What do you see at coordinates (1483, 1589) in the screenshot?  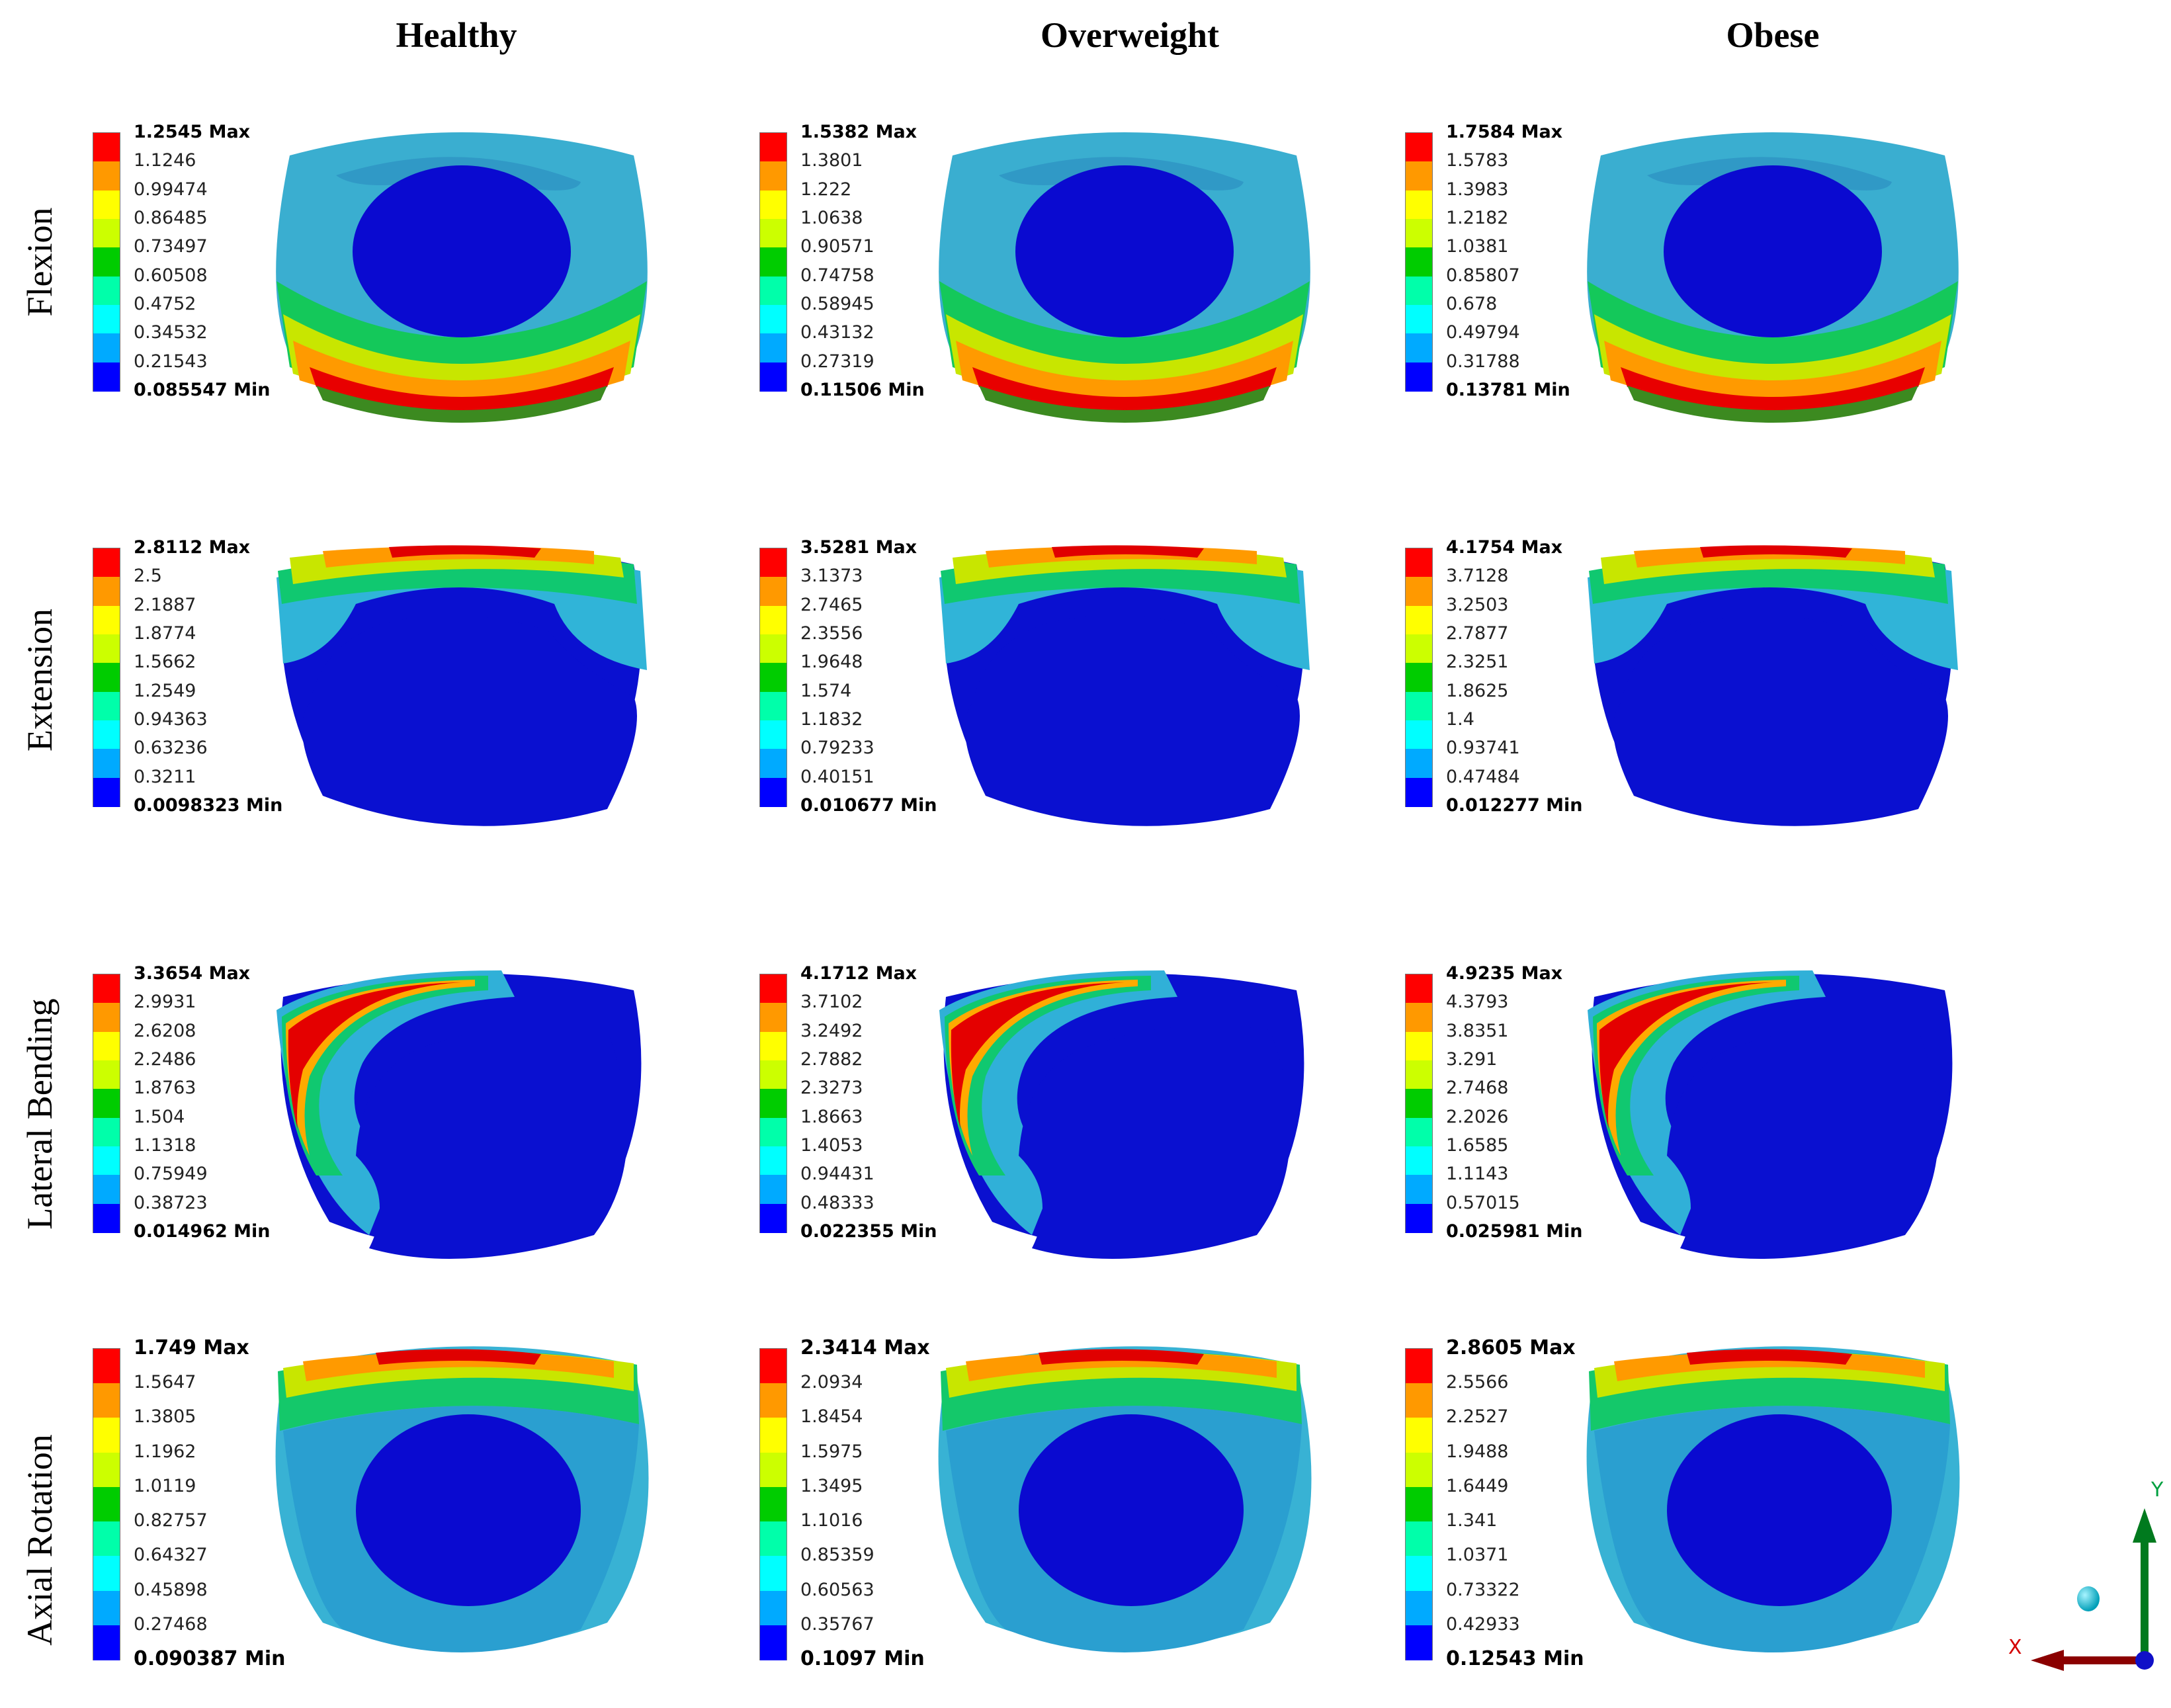 I see `legend-level-label: 0.73322` at bounding box center [1483, 1589].